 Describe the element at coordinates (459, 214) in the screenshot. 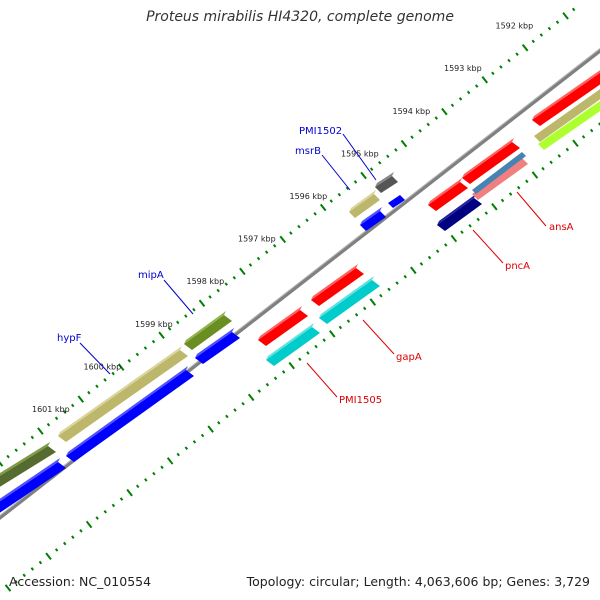

I see `gene-pncA-feature` at that location.